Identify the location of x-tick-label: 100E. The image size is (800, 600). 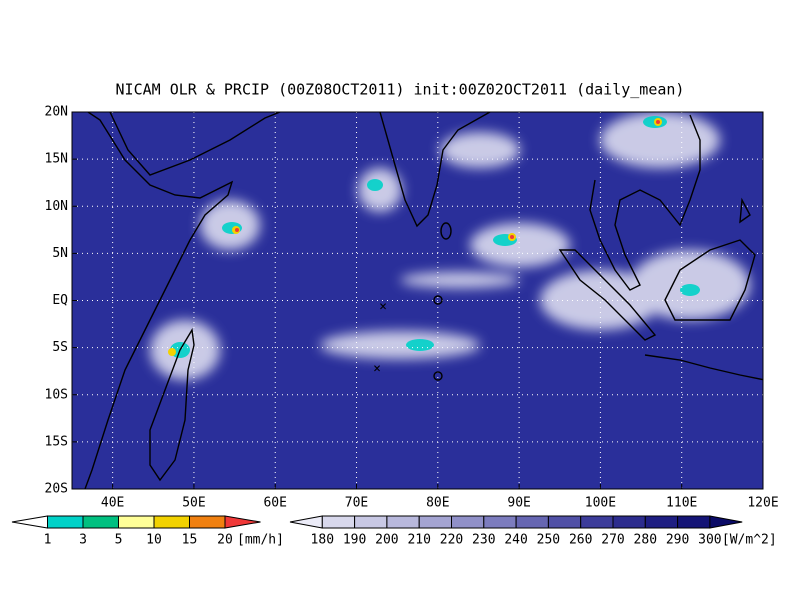
(600, 503).